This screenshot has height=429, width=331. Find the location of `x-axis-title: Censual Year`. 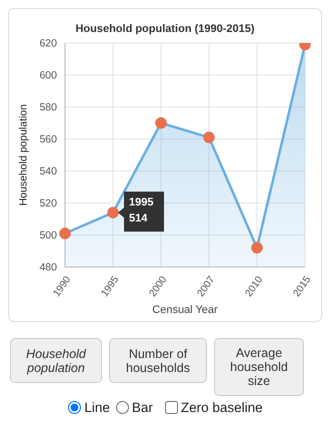

x-axis-title: Censual Year is located at coordinates (185, 310).